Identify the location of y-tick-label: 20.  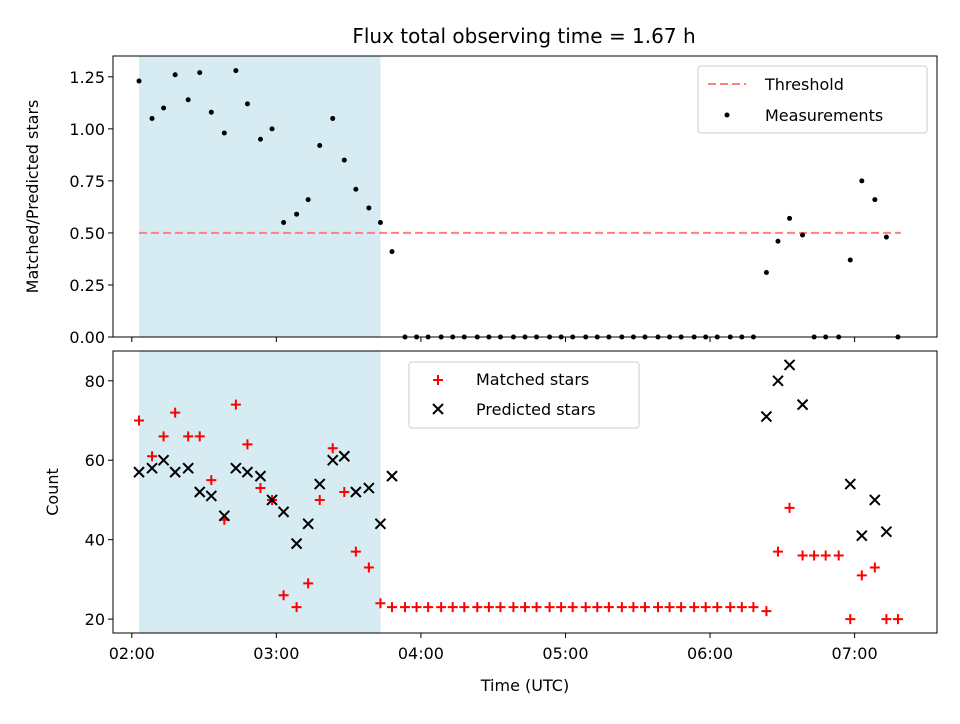
(95, 619).